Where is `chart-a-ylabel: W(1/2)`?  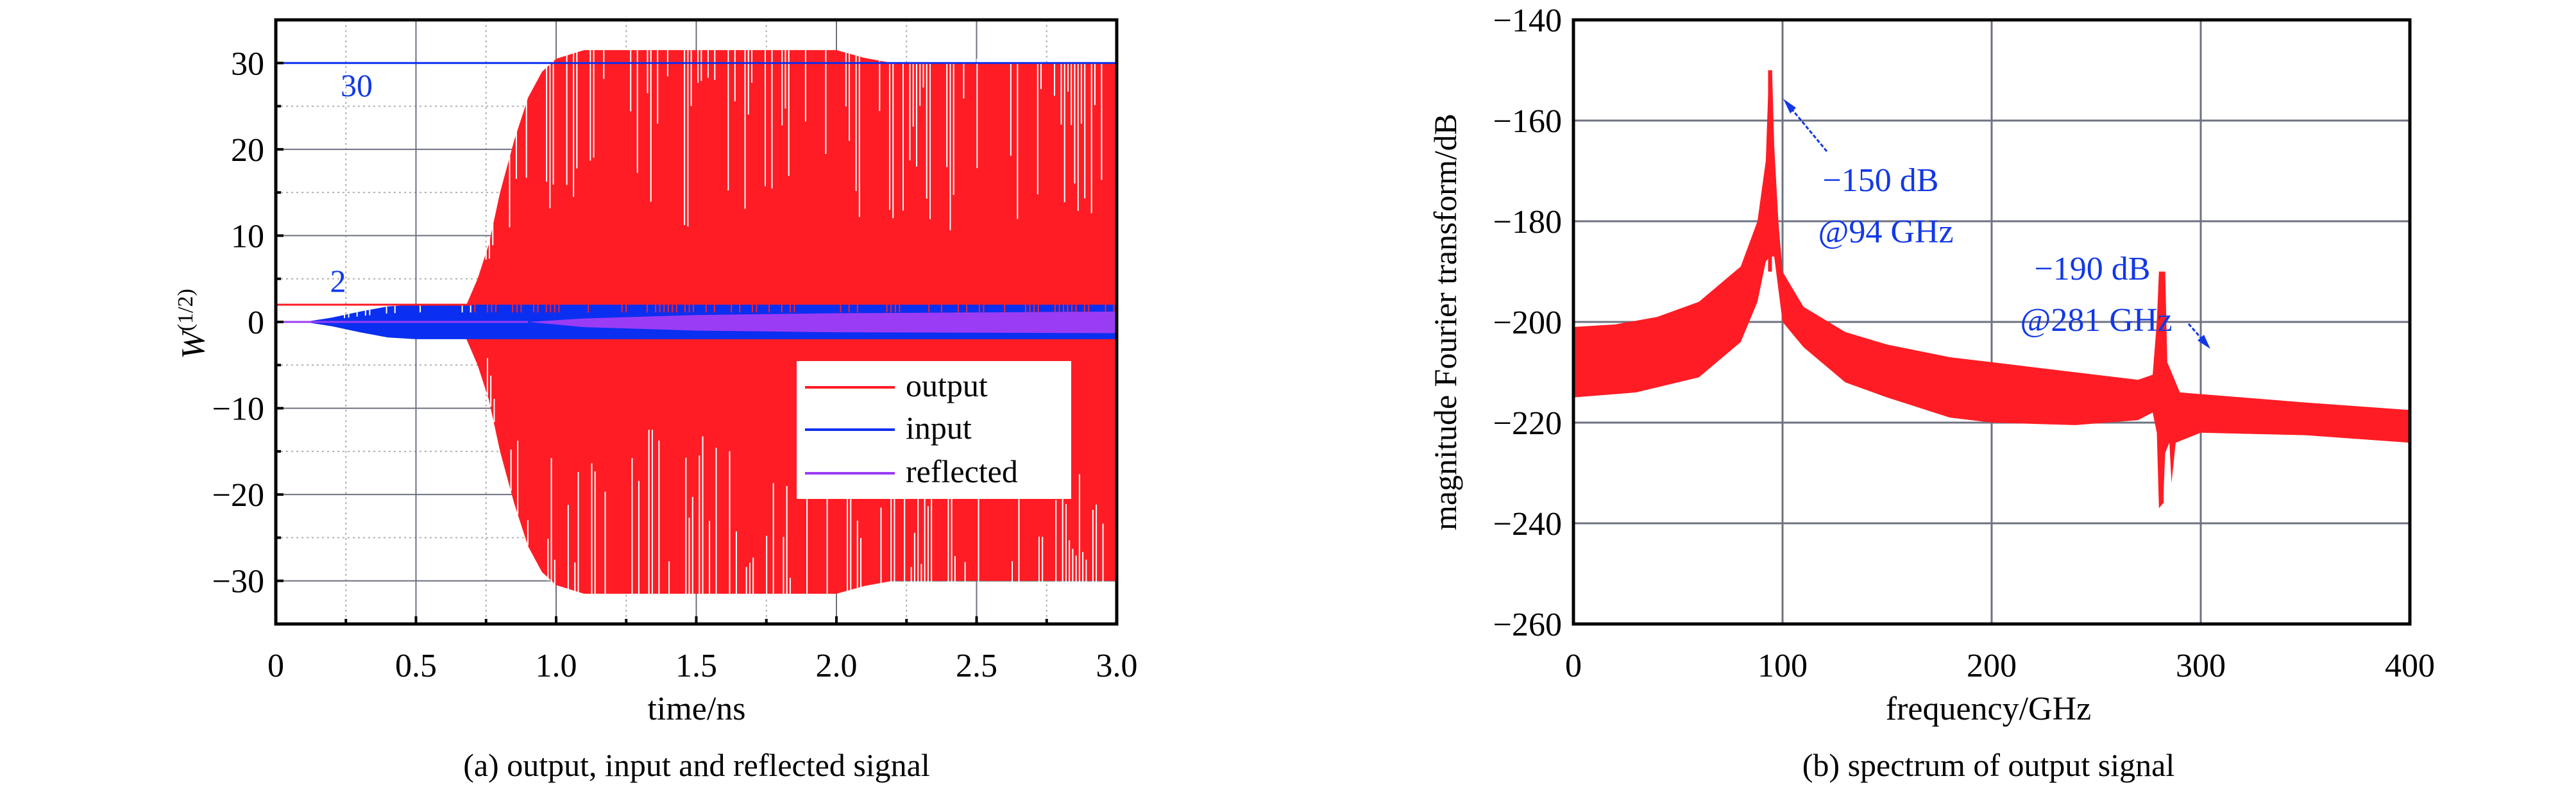
chart-a-ylabel: W(1/2) is located at coordinates (193, 323).